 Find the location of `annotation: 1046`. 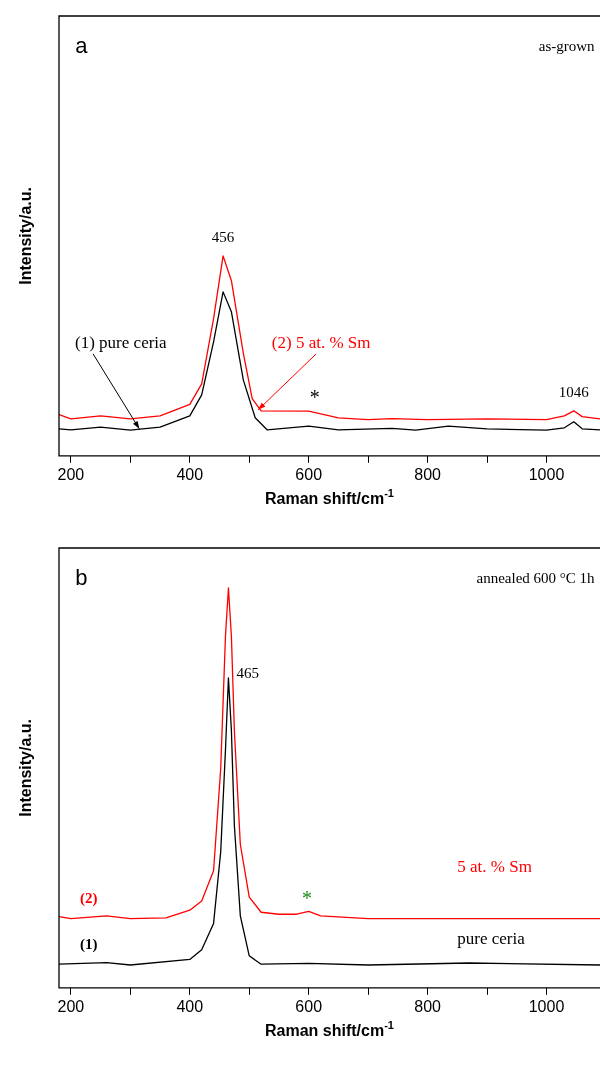

annotation: 1046 is located at coordinates (574, 392).